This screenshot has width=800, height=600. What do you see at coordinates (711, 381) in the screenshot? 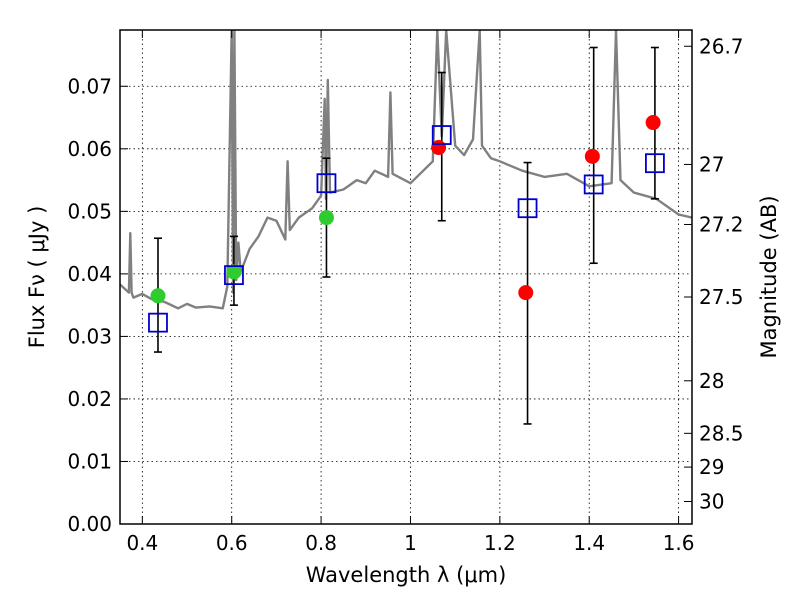
I see `right-tick-label: 28` at bounding box center [711, 381].